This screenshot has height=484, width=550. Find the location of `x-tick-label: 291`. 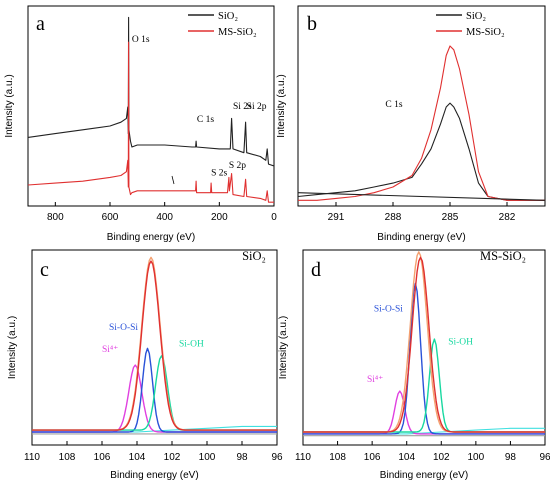

x-tick-label: 291 is located at coordinates (336, 217).